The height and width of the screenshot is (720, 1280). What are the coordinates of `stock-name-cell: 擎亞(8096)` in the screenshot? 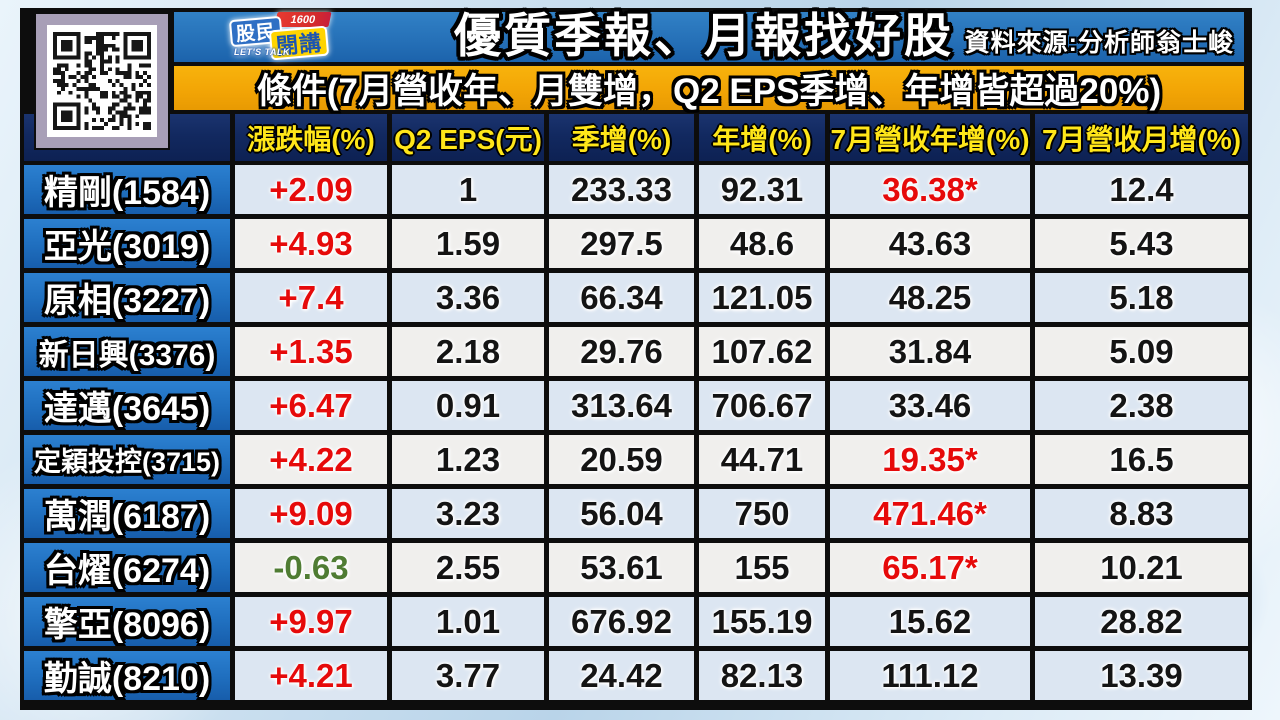 It's located at (127, 621).